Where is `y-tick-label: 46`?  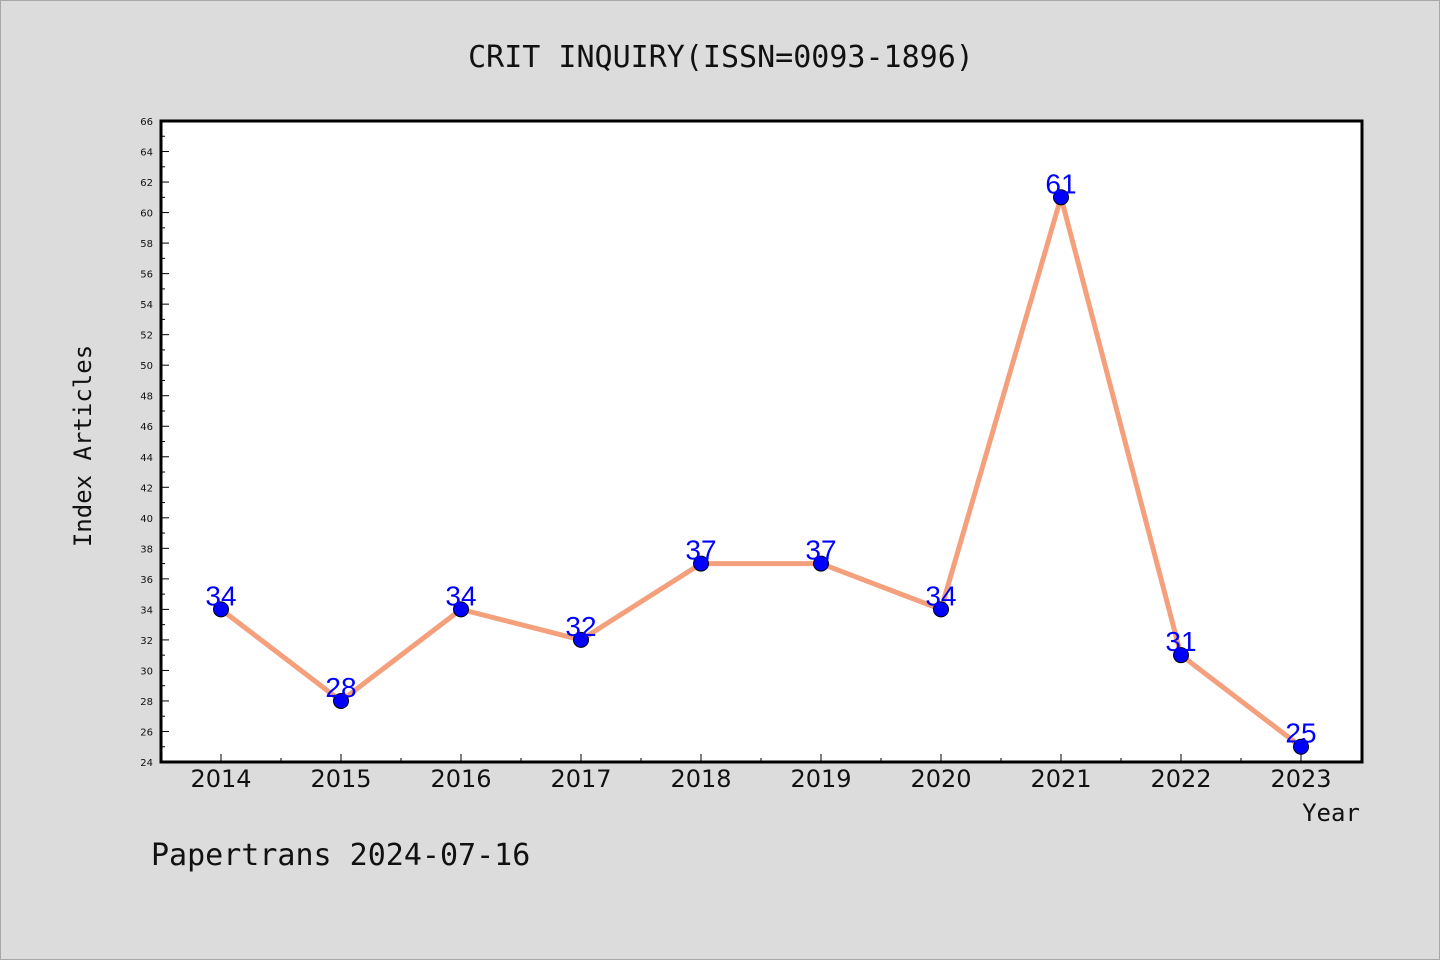
y-tick-label: 46 is located at coordinates (146, 427).